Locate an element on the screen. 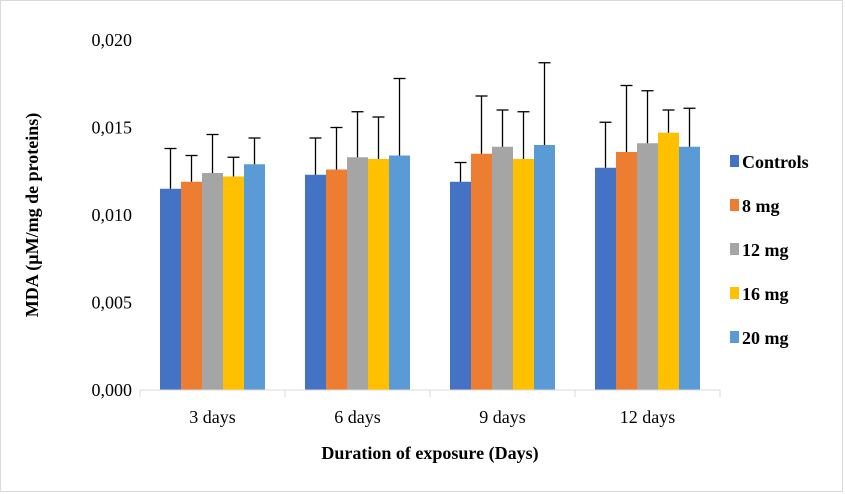 The height and width of the screenshot is (494, 845). legend-label: 12 mg is located at coordinates (765, 250).